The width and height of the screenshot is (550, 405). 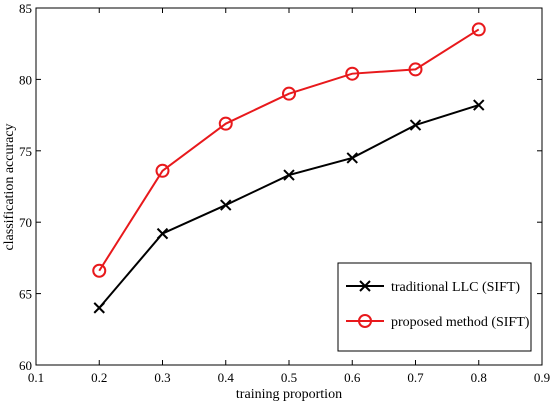 What do you see at coordinates (36, 377) in the screenshot?
I see `x-tick-label: 0.1` at bounding box center [36, 377].